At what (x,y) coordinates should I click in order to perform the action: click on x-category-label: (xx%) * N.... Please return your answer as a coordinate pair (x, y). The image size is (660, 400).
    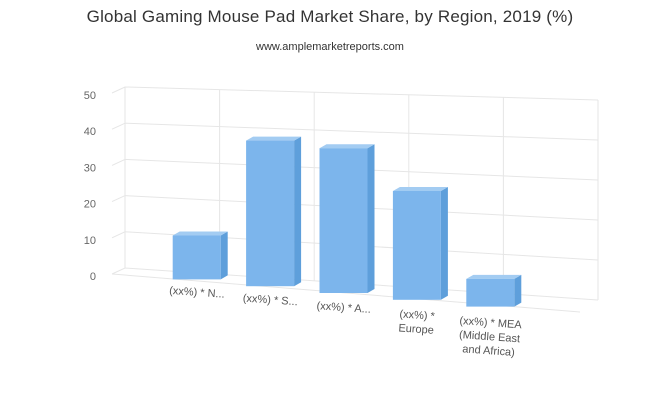
    Looking at the image, I should click on (197, 293).